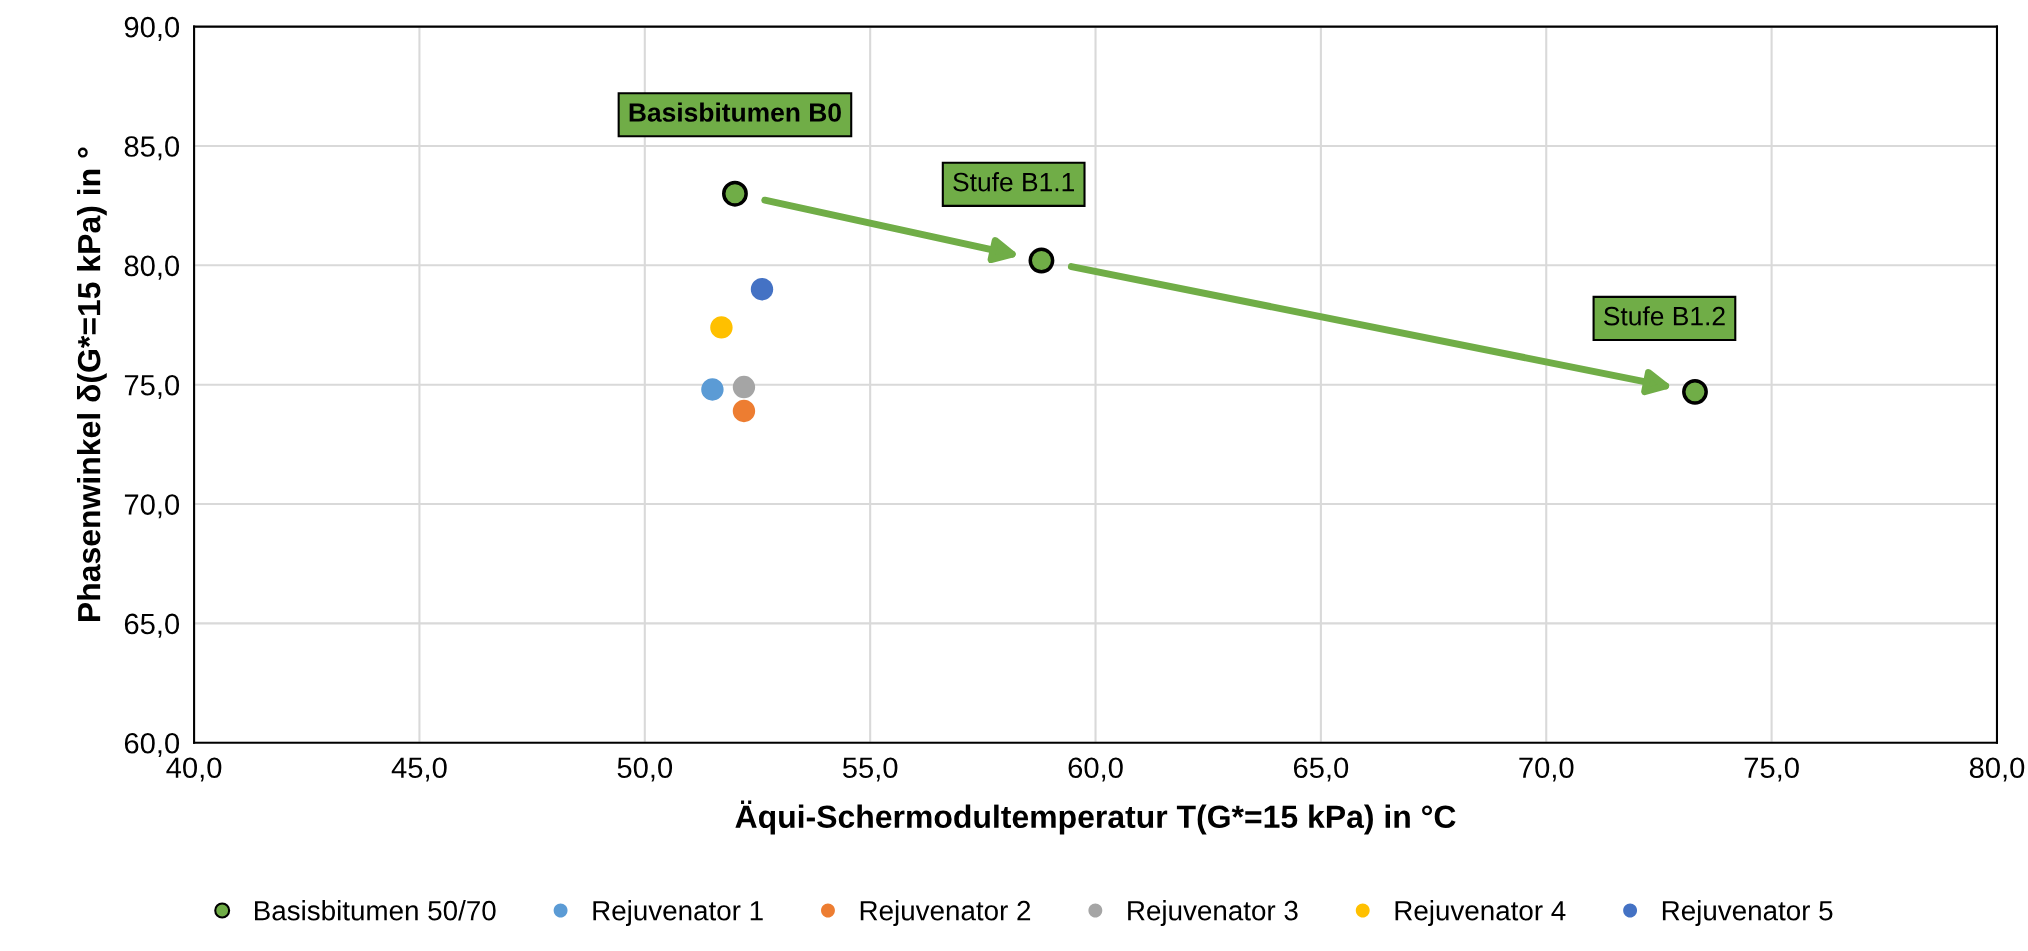  I want to click on annotation: Stufe B1.1, so click(1013, 182).